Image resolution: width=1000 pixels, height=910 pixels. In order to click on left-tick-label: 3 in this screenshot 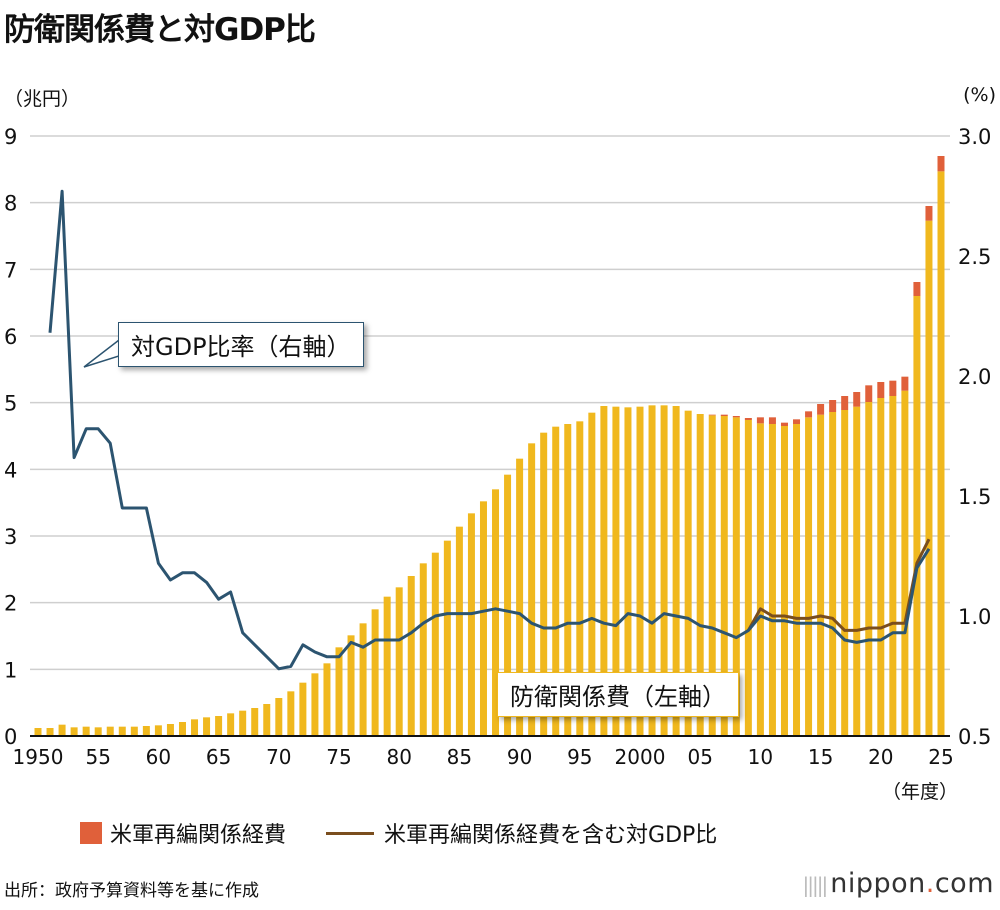, I will do `click(10, 537)`.